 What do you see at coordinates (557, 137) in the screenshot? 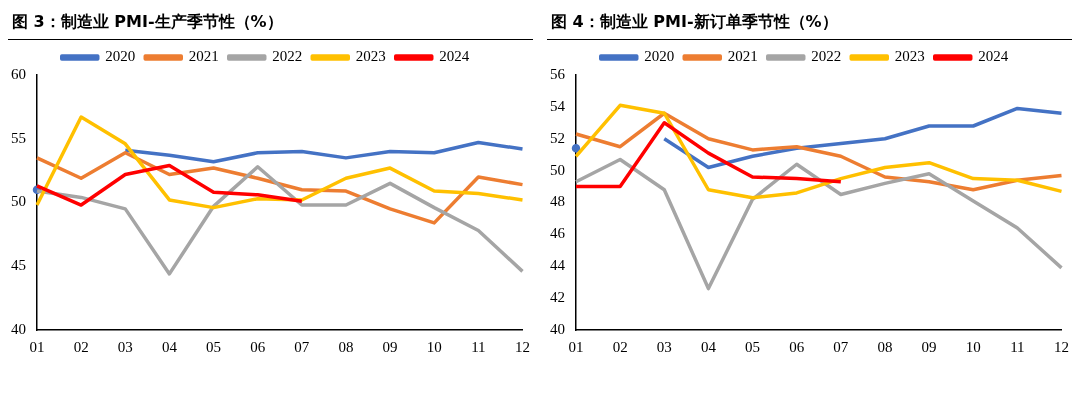
I see `y-tick-label: 52` at bounding box center [557, 137].